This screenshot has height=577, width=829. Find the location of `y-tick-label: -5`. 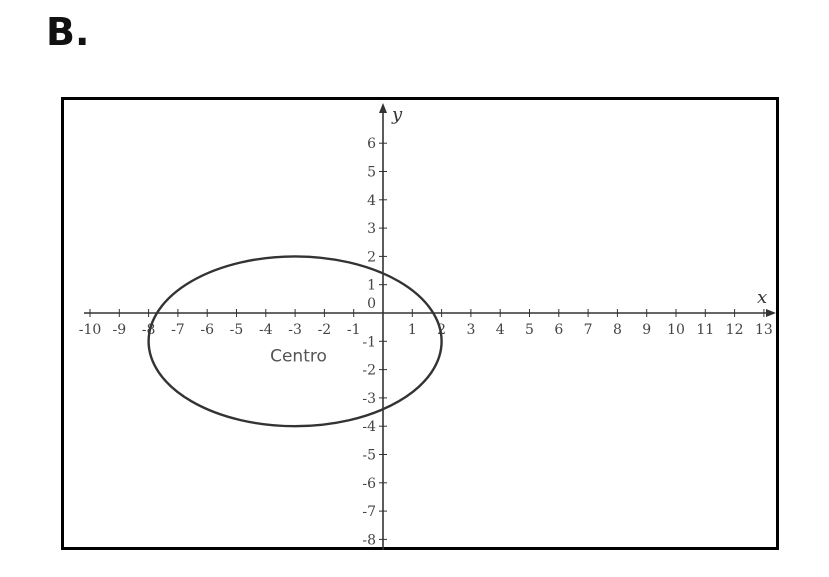

y-tick-label: -5 is located at coordinates (369, 456).